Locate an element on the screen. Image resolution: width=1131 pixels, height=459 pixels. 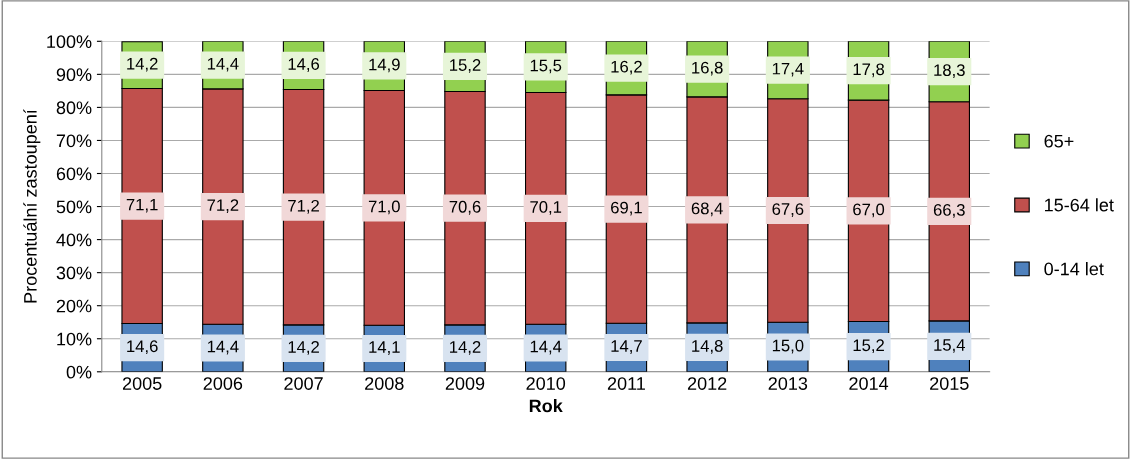
x-tick-label: 2010 is located at coordinates (546, 383).